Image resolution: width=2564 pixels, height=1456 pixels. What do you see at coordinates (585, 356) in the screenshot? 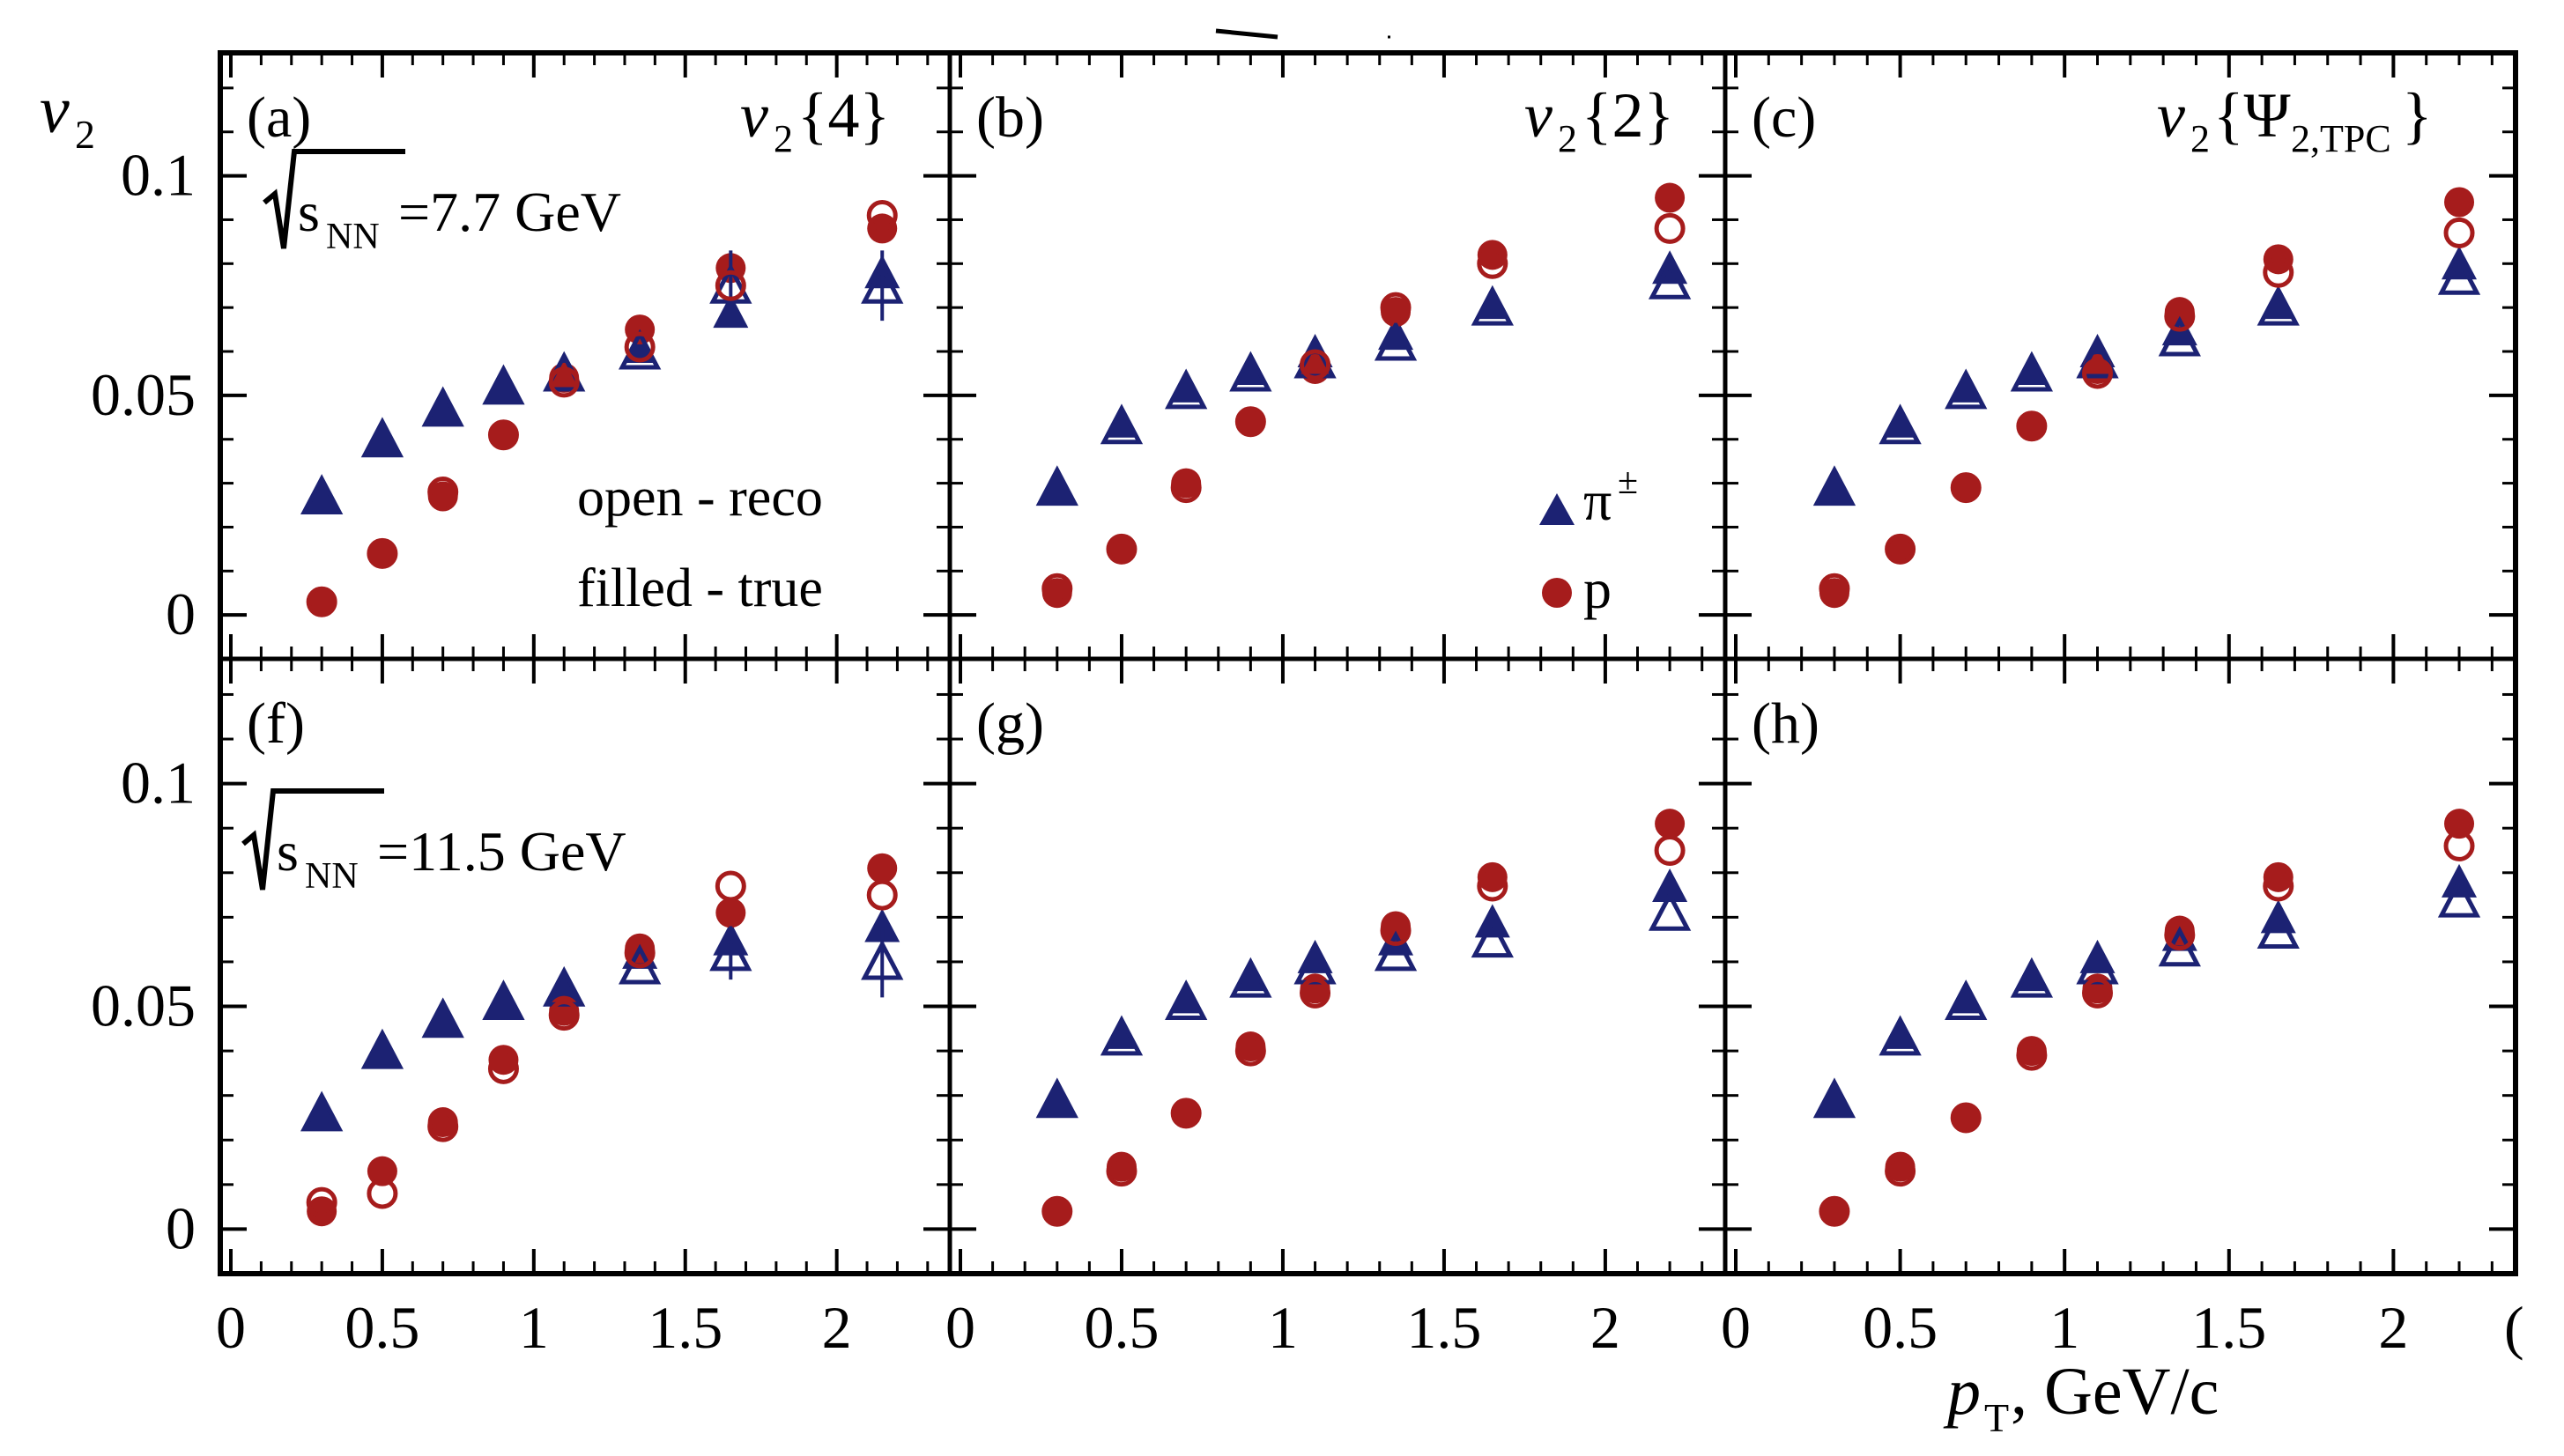
I see `panel-a` at bounding box center [585, 356].